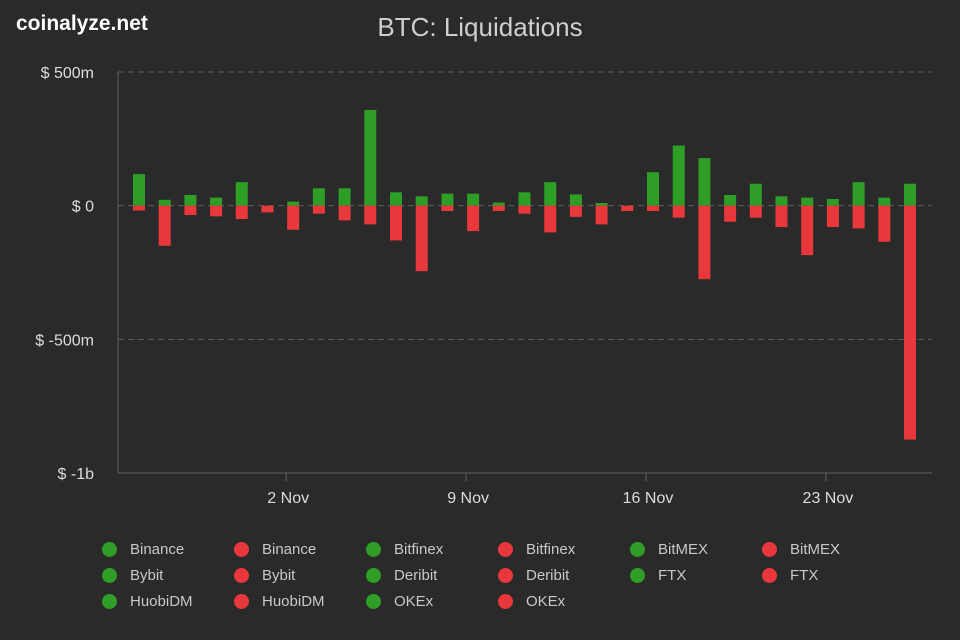  What do you see at coordinates (64, 340) in the screenshot?
I see `y-tick-label: $ -500m` at bounding box center [64, 340].